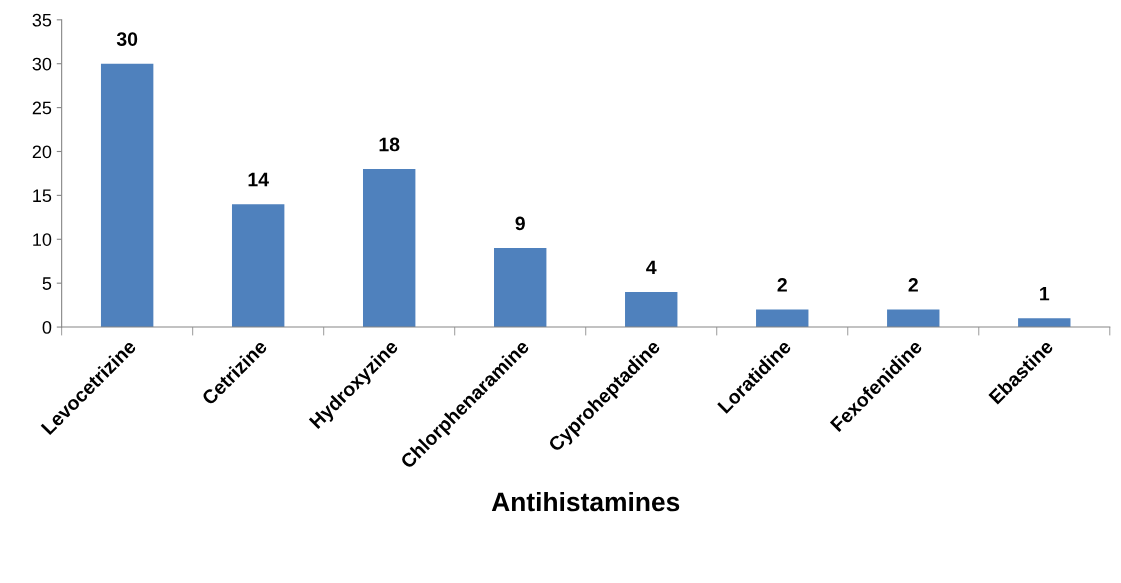  I want to click on y-tick-label: 10, so click(42, 239).